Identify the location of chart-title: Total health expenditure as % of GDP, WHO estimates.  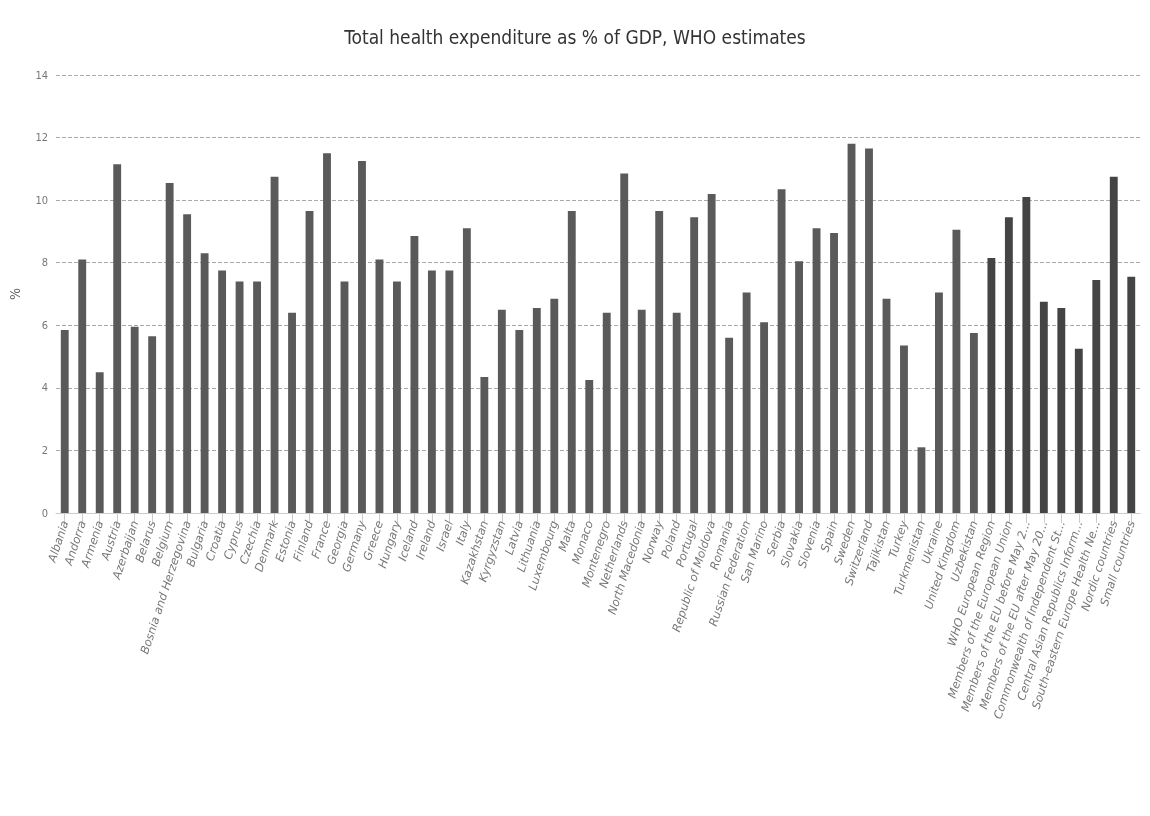
(574, 36).